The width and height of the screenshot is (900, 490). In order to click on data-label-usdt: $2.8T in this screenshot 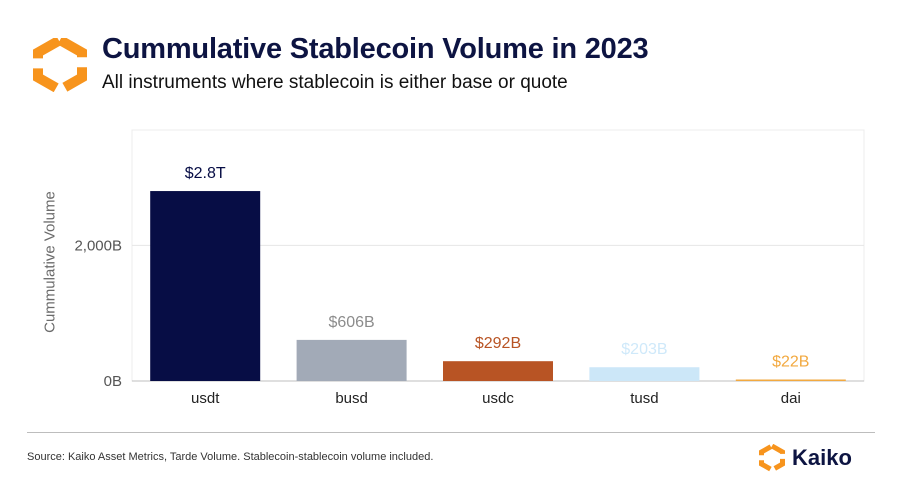, I will do `click(205, 173)`.